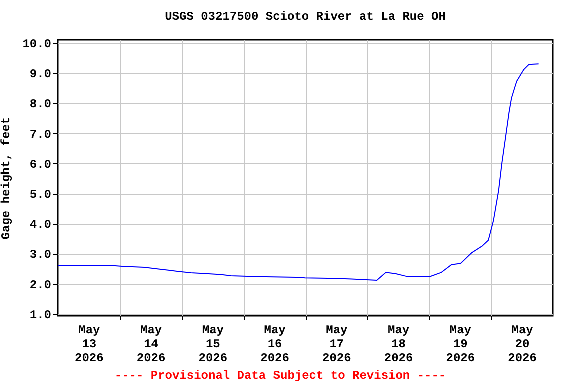 The height and width of the screenshot is (384, 576). I want to click on y-tick-label: 6.0, so click(41, 165).